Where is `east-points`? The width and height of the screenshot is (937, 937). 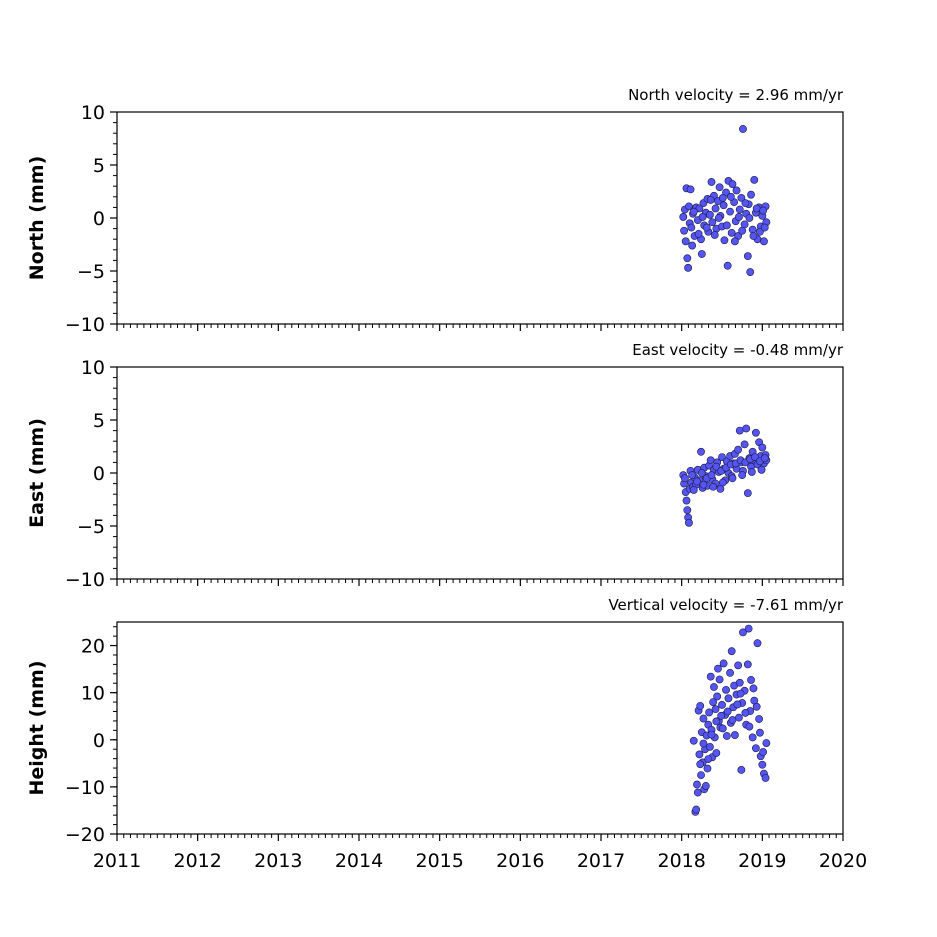 east-points is located at coordinates (725, 475).